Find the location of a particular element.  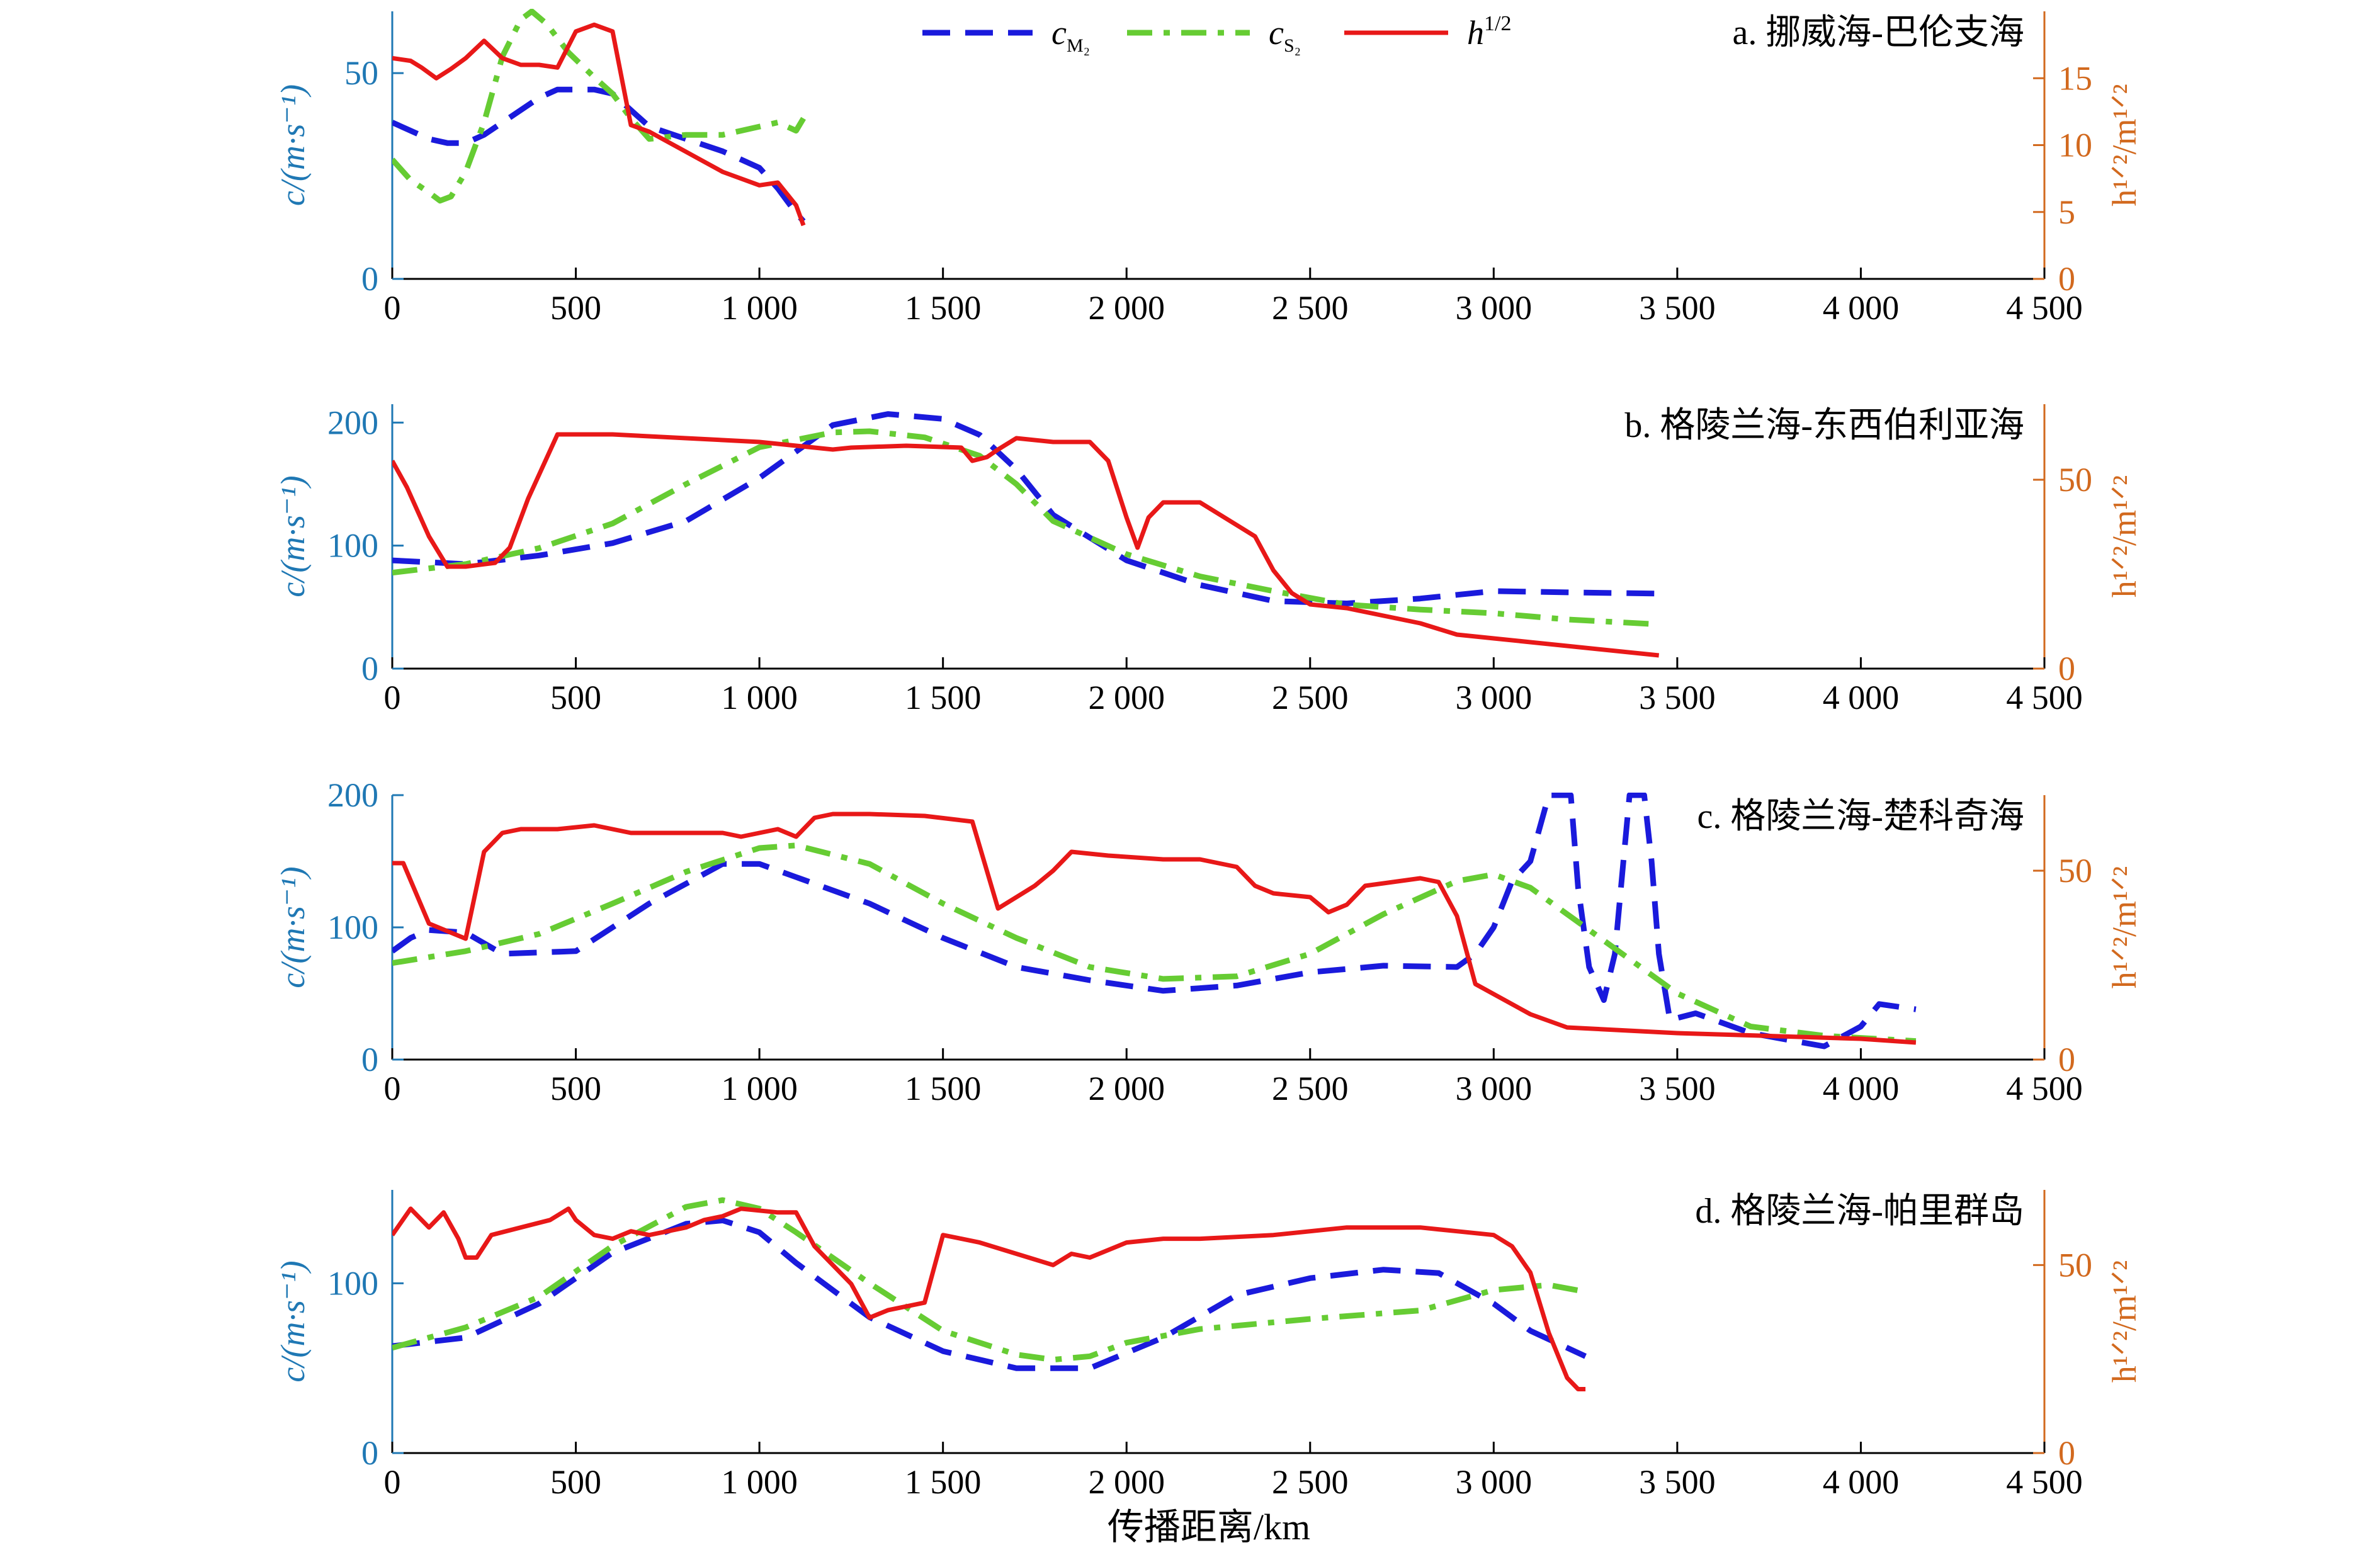

legend-label-sub: M₂ is located at coordinates (1078, 45).